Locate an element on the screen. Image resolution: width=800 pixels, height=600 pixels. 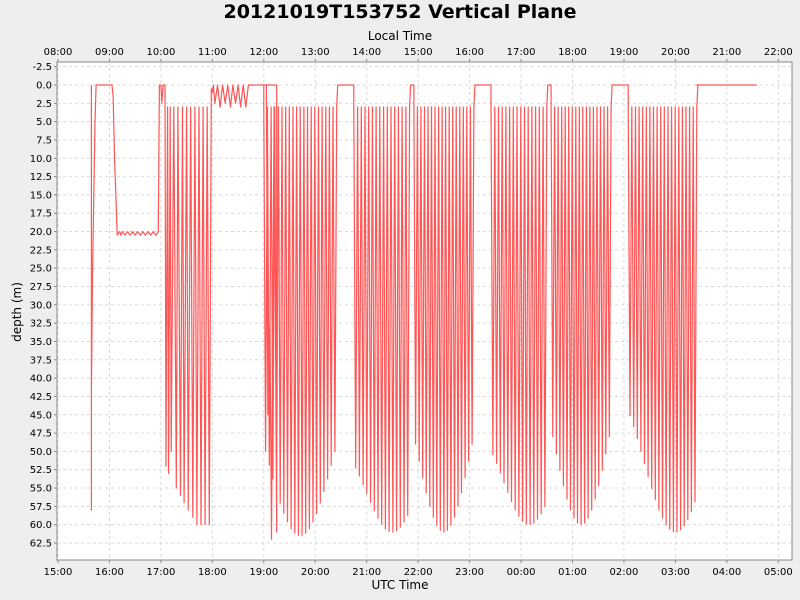
y-tick-label: 0.0 is located at coordinates (44, 86).